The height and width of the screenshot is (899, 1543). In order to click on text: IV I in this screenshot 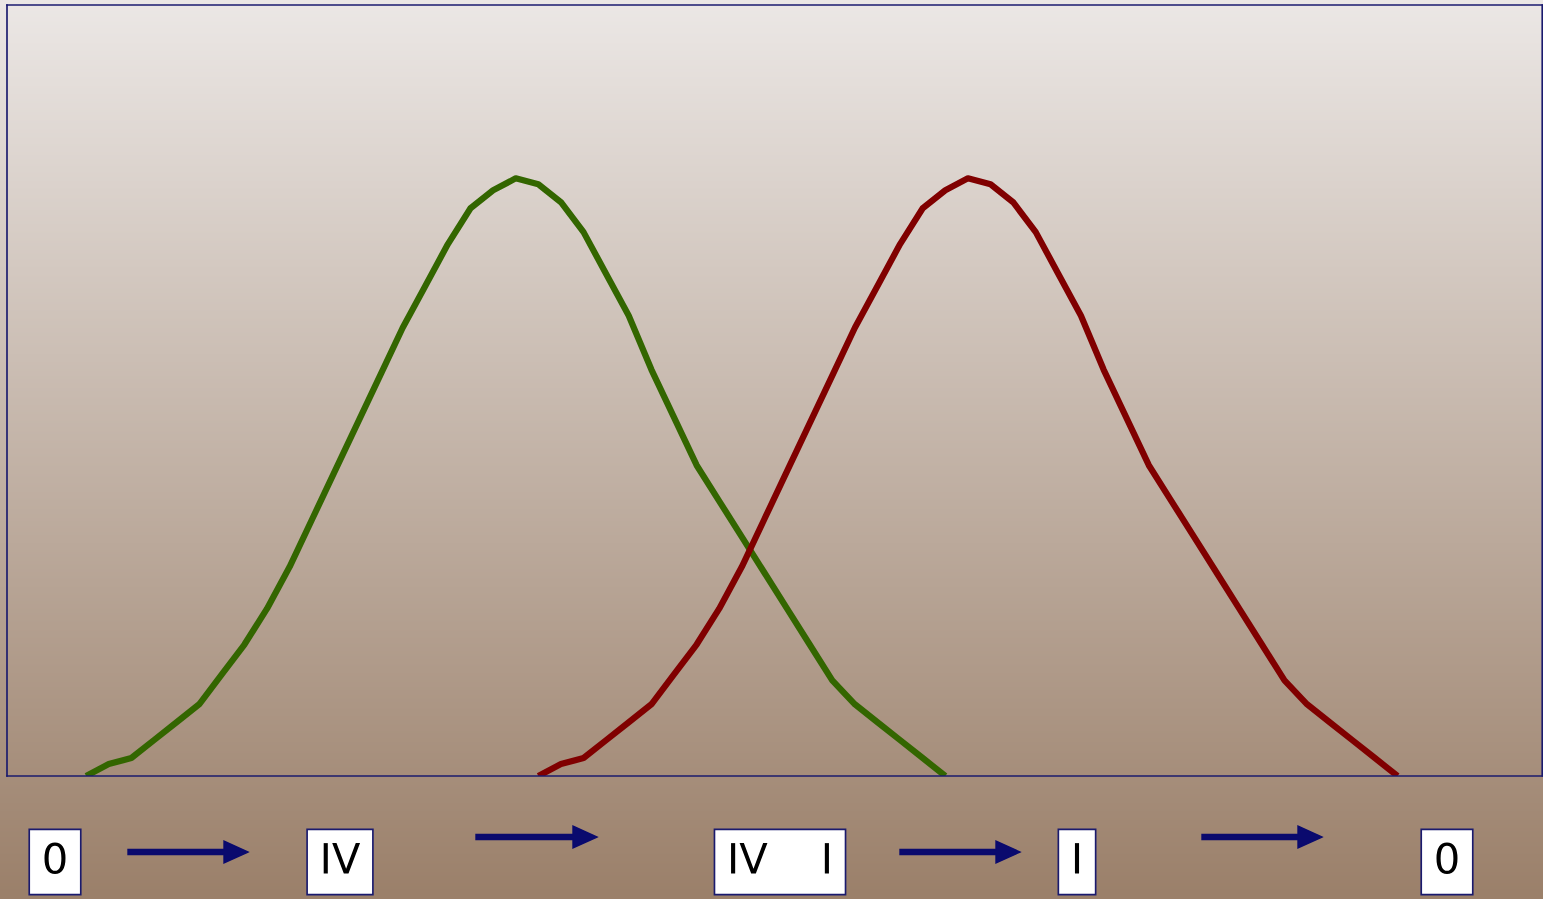, I will do `click(780, 858)`.